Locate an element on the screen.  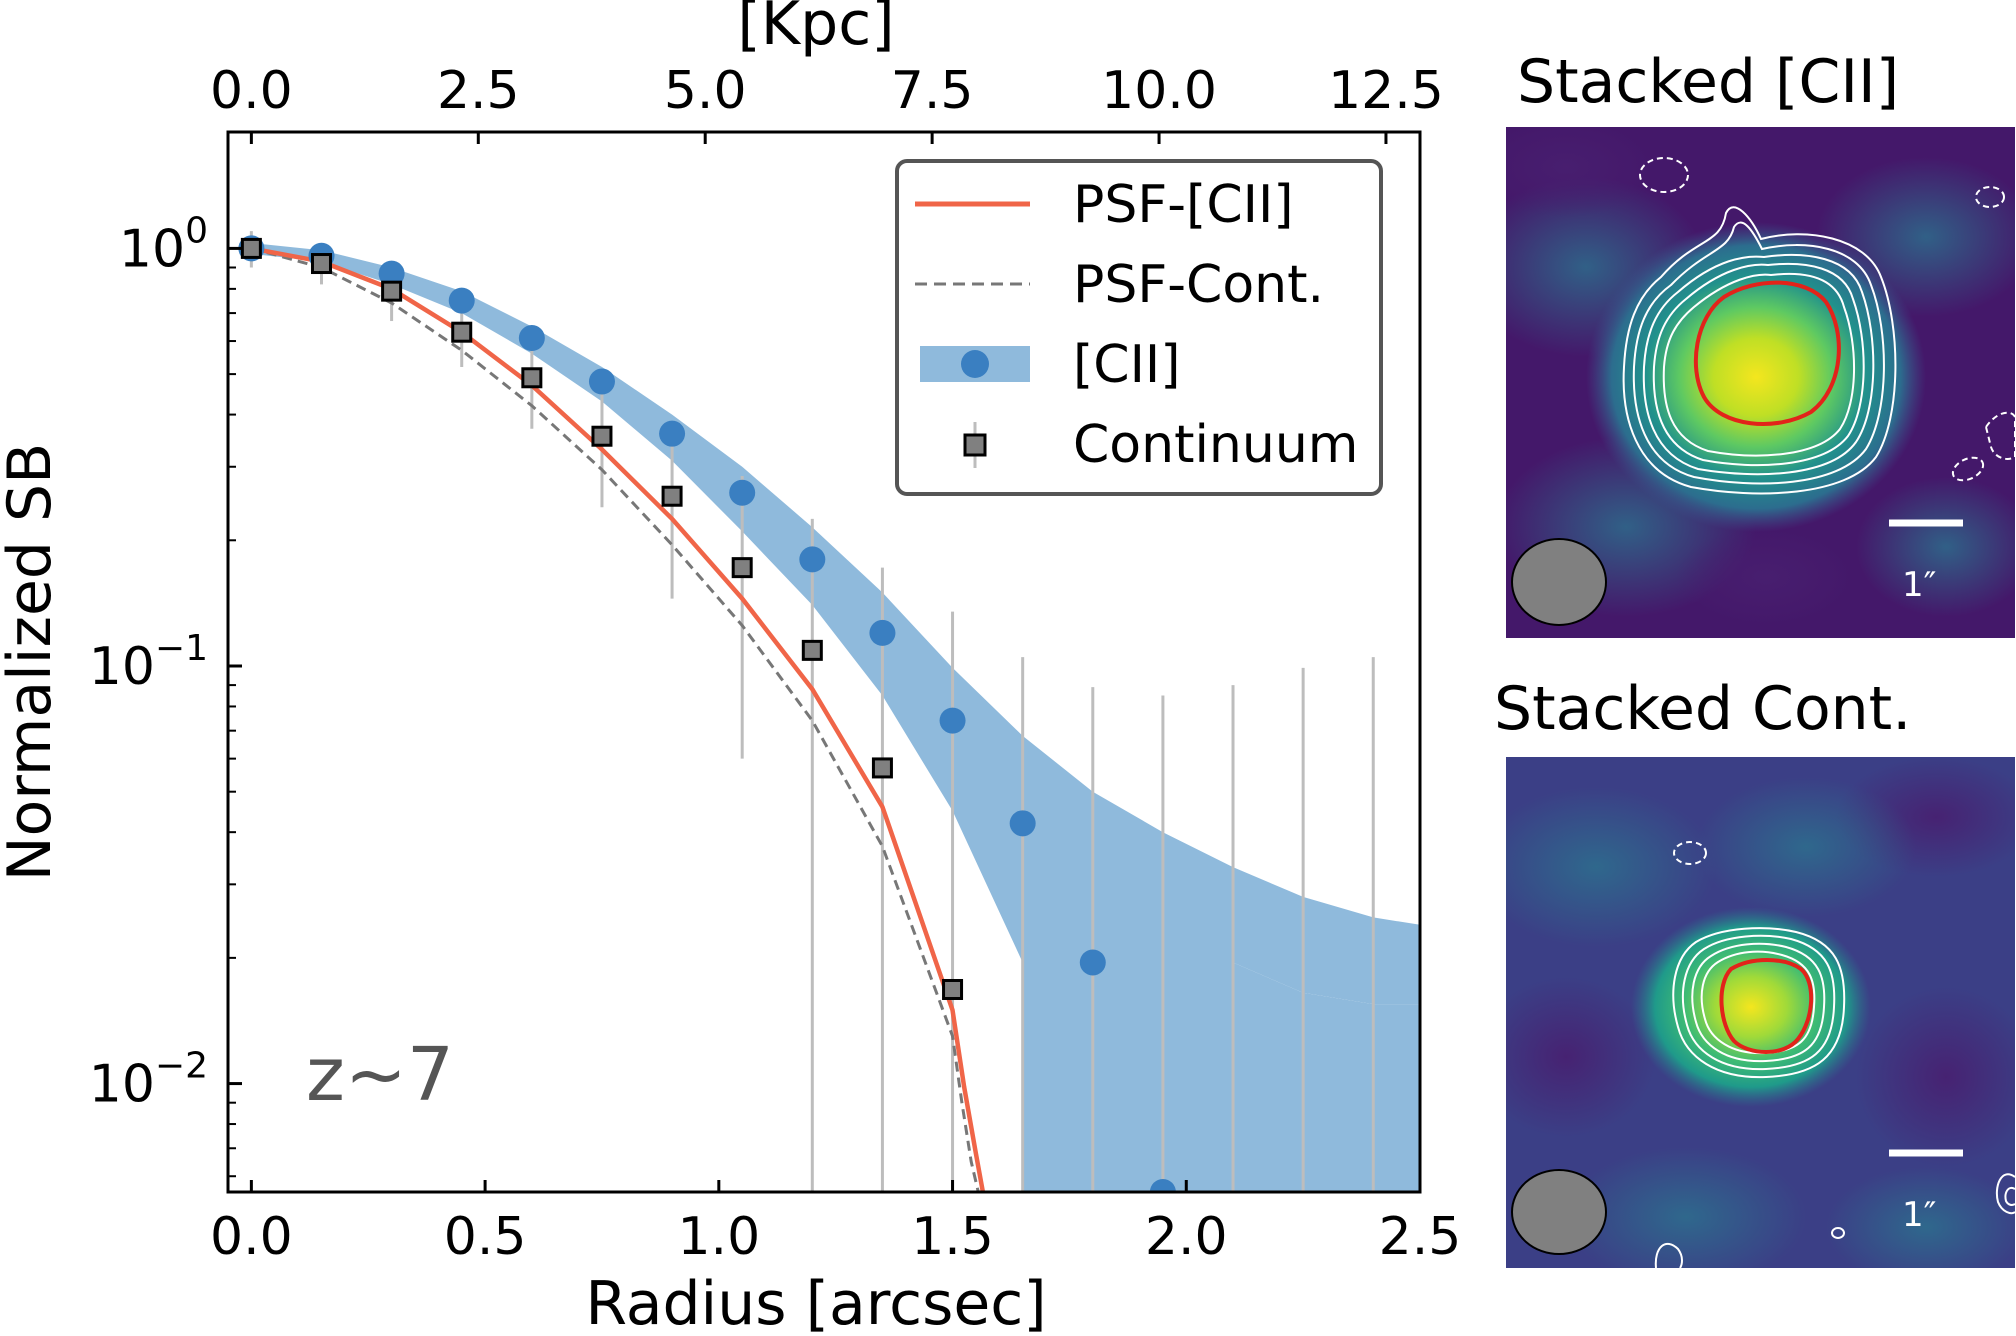
top-axis-title: [Kpc] is located at coordinates (815, 29).